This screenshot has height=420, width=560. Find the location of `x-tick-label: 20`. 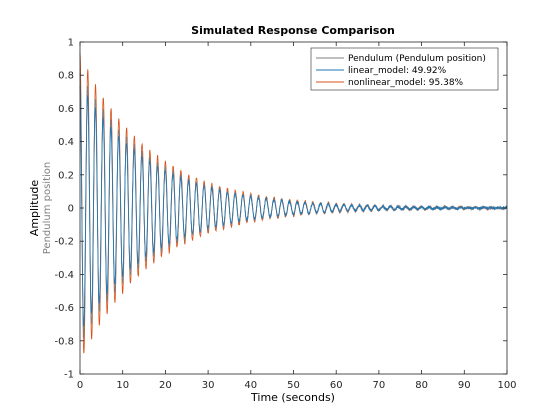

x-tick-label: 20 is located at coordinates (165, 385).